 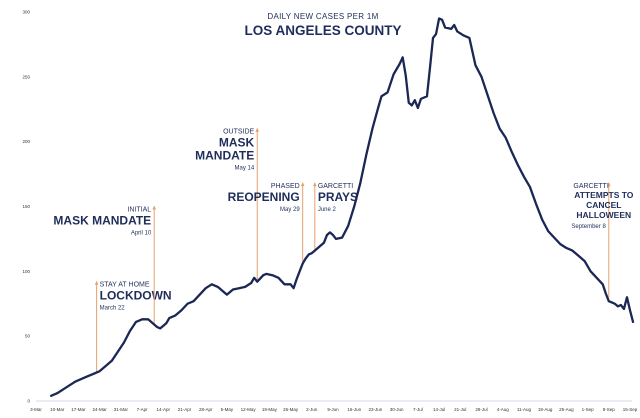 I want to click on x-tick-label: 14-Apr, so click(x=164, y=409).